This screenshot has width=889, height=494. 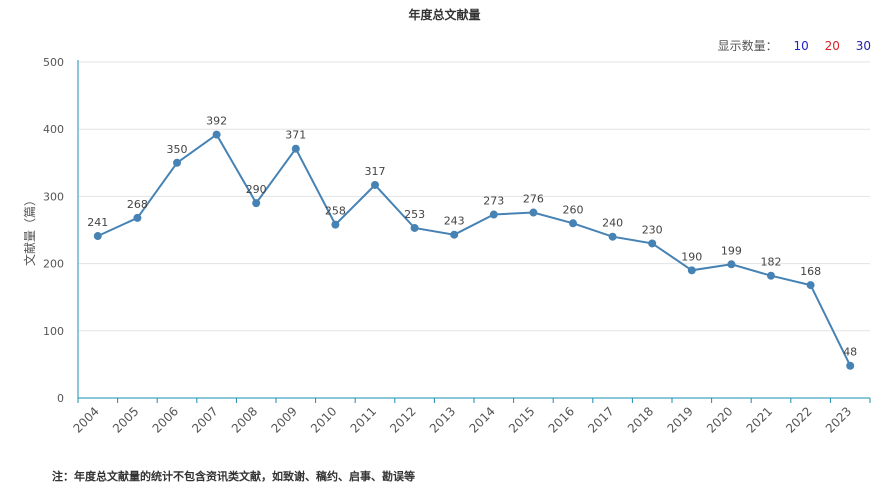 I want to click on y-tick-label: 100, so click(x=53, y=331).